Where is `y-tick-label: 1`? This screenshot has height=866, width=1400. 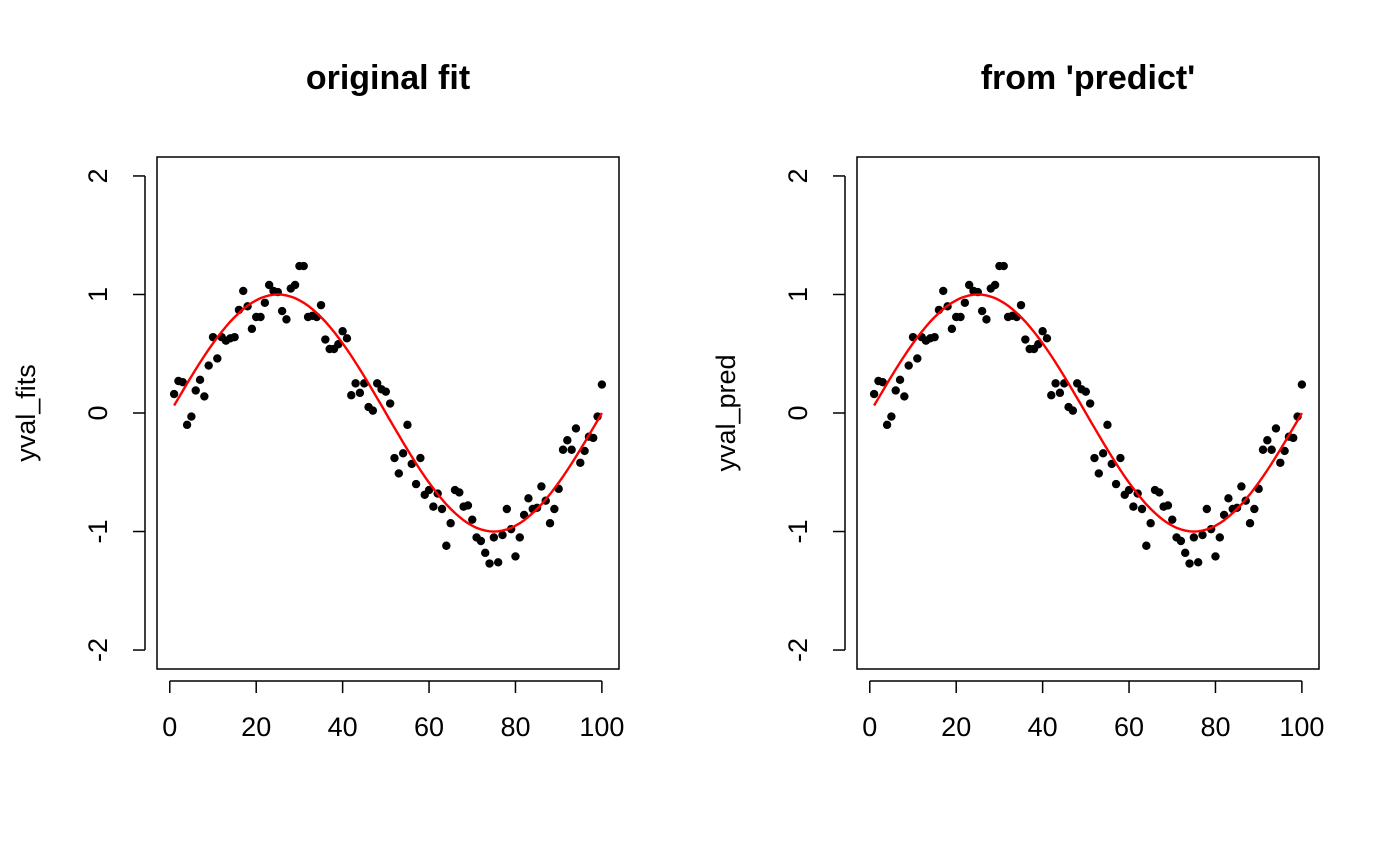
y-tick-label: 1 is located at coordinates (98, 294).